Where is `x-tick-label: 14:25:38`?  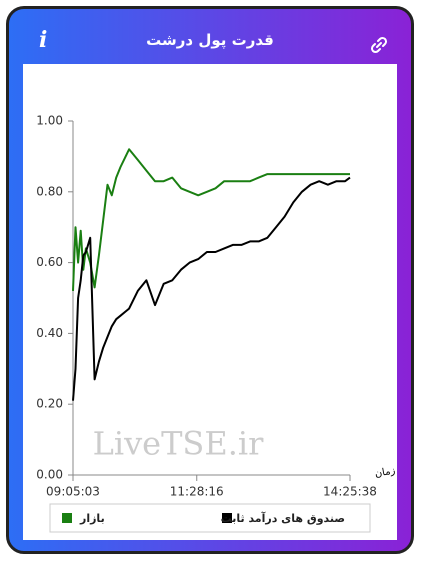
x-tick-label: 14:25:38 is located at coordinates (350, 492).